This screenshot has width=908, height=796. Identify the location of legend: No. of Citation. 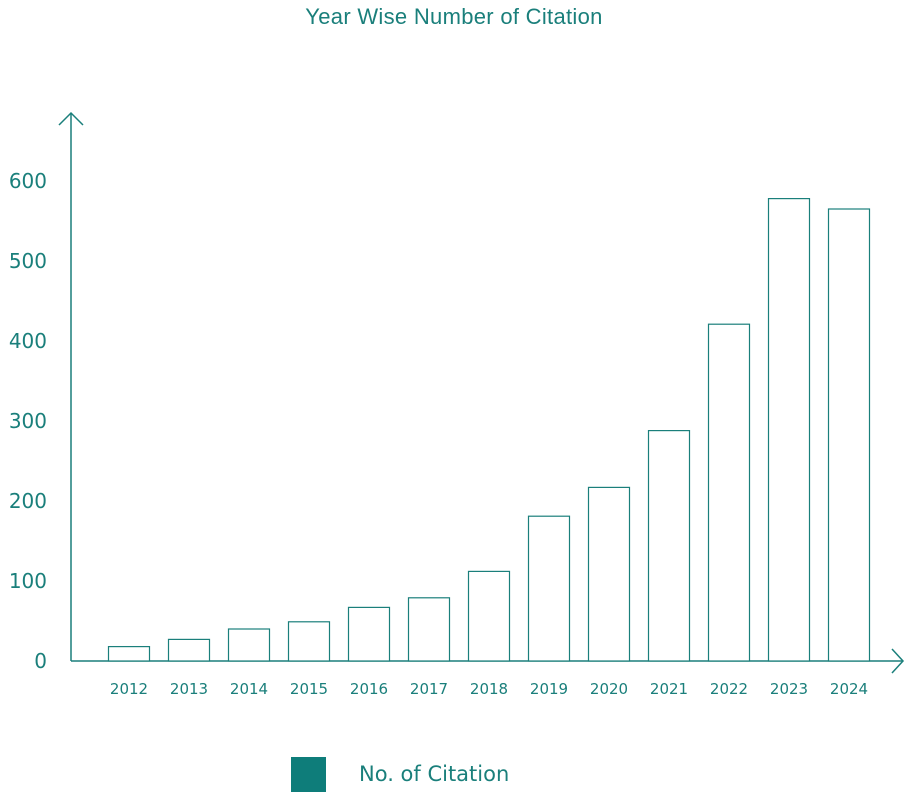
(400, 774).